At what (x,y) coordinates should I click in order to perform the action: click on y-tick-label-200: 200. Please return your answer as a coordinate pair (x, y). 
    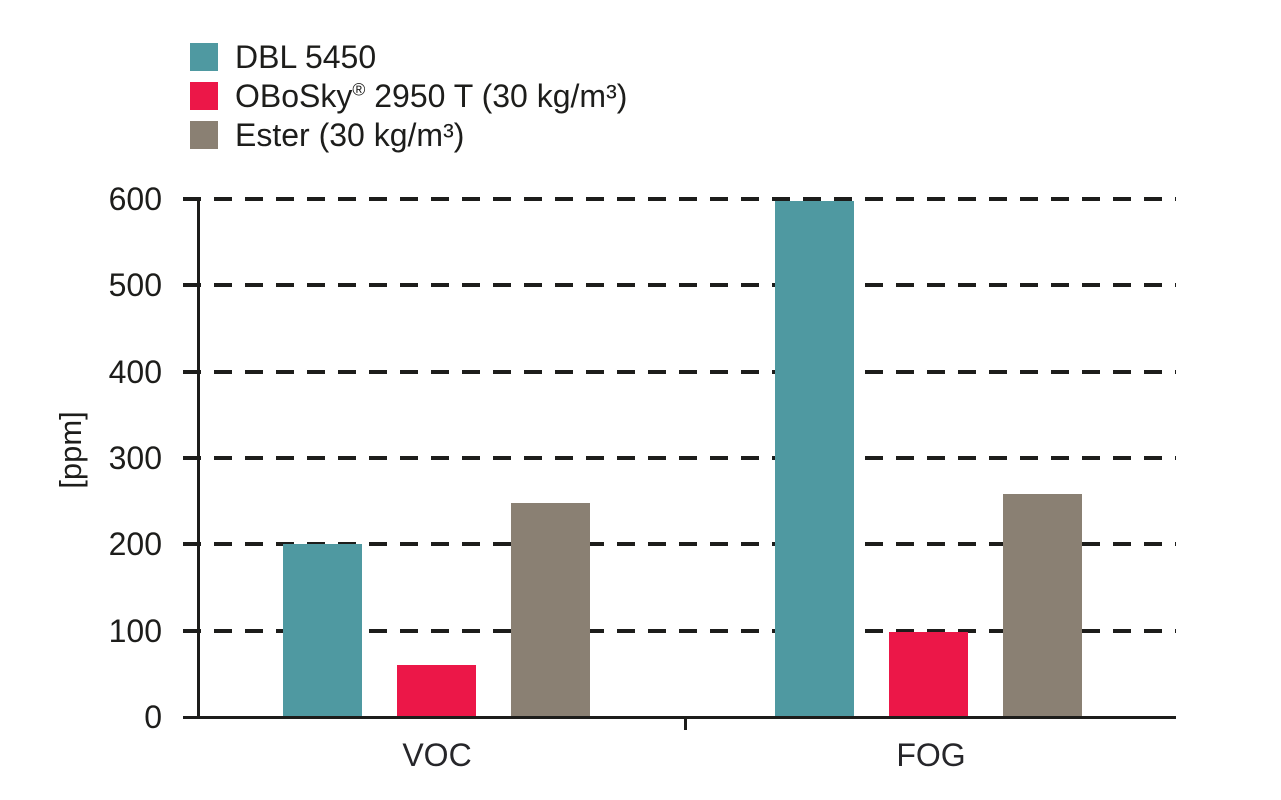
    Looking at the image, I should click on (135, 544).